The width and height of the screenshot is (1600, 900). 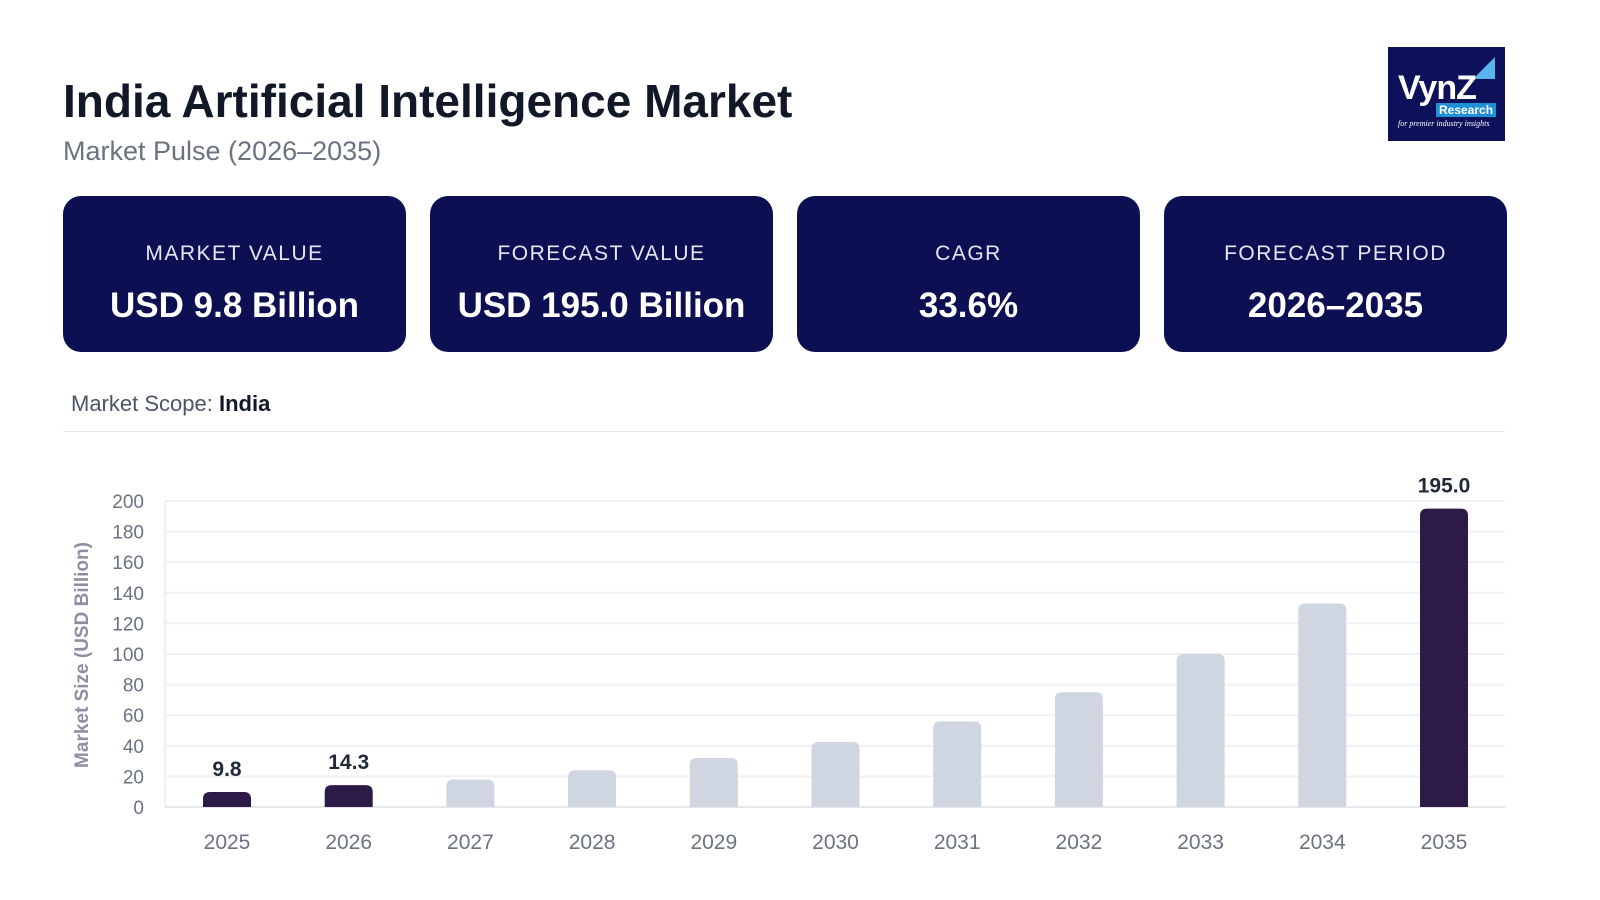 What do you see at coordinates (234, 274) in the screenshot?
I see `card-market-value: MARKET VALUE USD 9.8 Billion` at bounding box center [234, 274].